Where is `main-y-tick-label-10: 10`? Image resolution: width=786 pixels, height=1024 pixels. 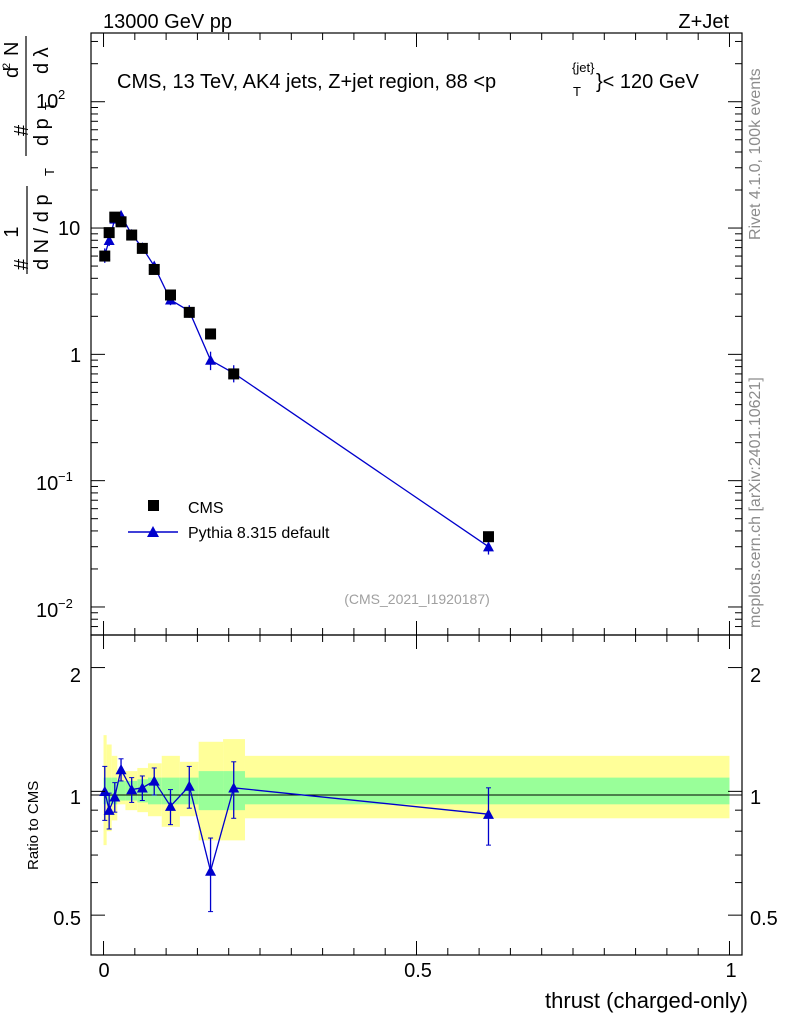
main-y-tick-label-10: 10 is located at coordinates (69, 229).